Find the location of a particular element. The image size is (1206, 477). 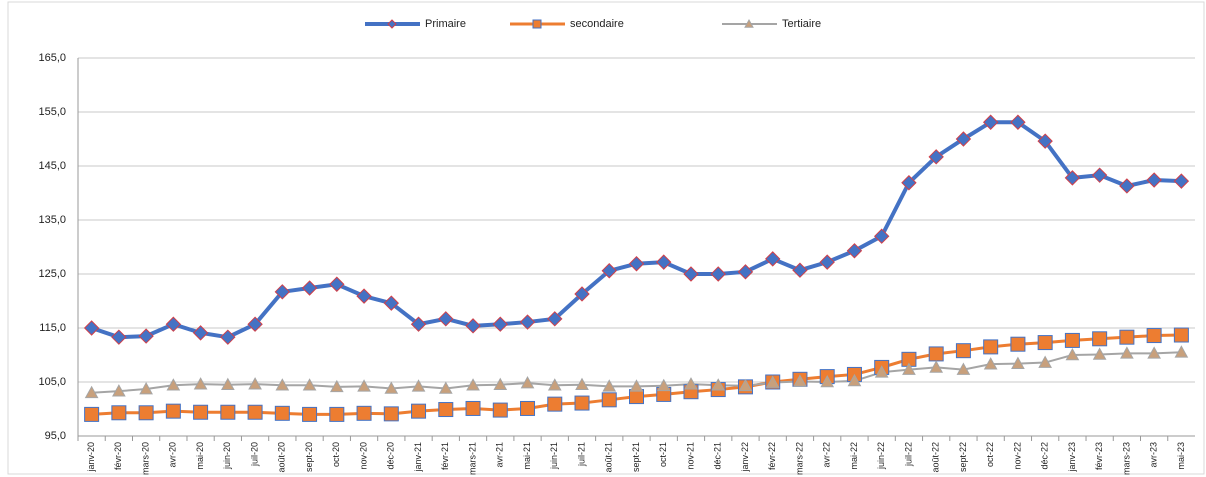

y-tick-label: 135,0 is located at coordinates (52, 220).